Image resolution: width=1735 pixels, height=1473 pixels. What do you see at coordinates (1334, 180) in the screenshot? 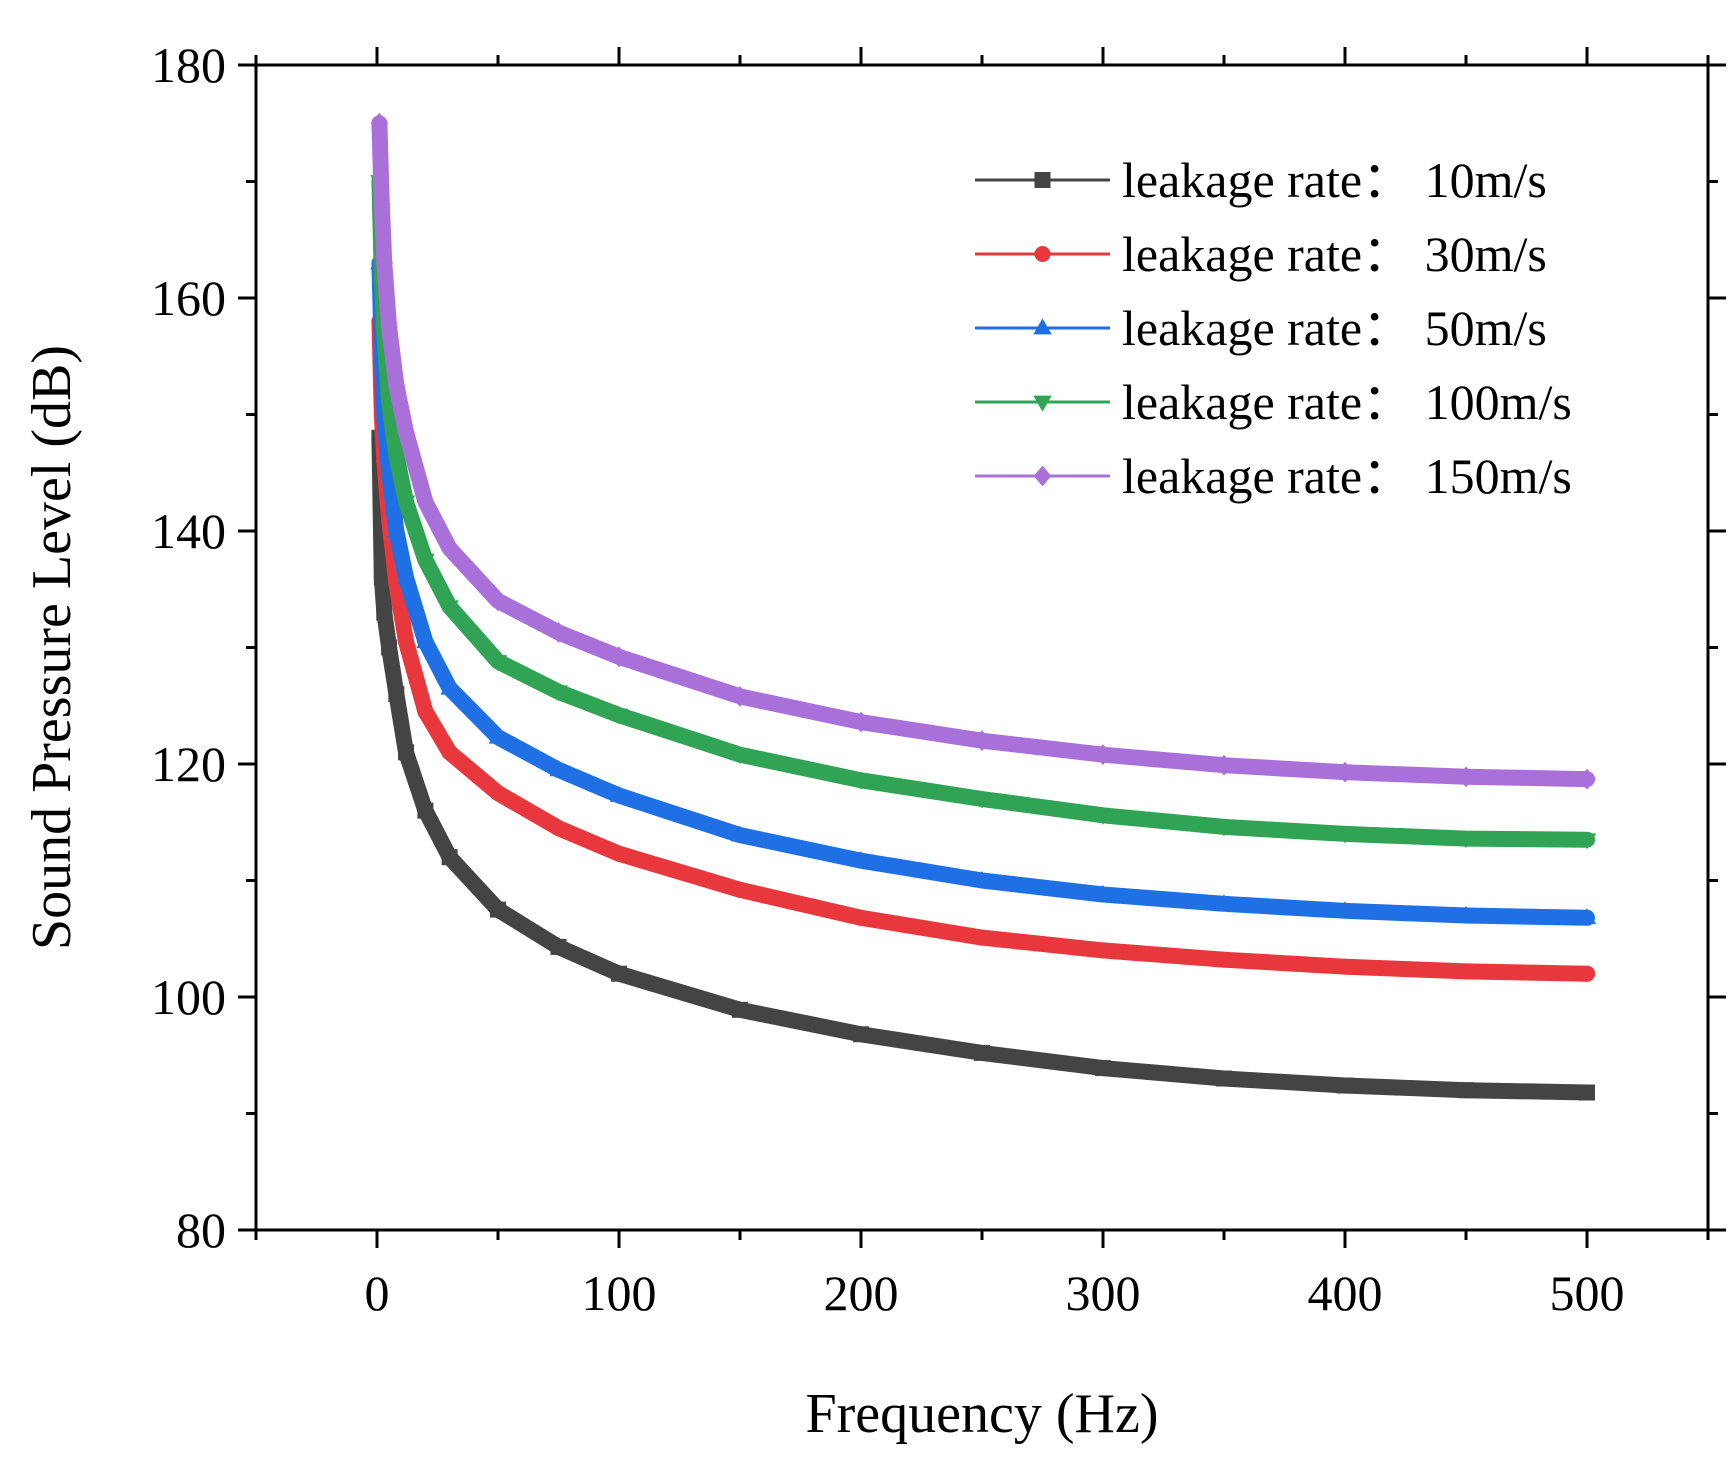
I see `legend-label: leakage rate： 10m/s` at bounding box center [1334, 180].